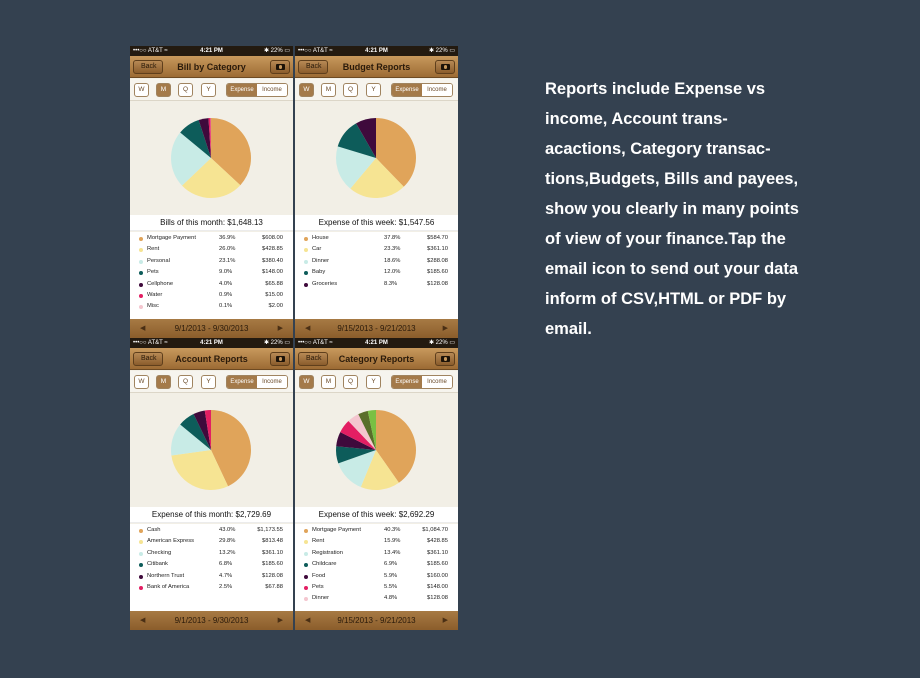 This screenshot has height=678, width=920. I want to click on legend-row: Childcare 6.9% $185.60, so click(376, 564).